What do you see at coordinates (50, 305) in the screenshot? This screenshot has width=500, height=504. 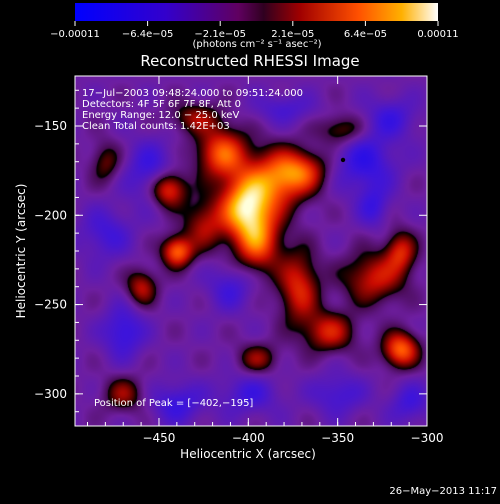 I see `y-tick-label: −250` at bounding box center [50, 305].